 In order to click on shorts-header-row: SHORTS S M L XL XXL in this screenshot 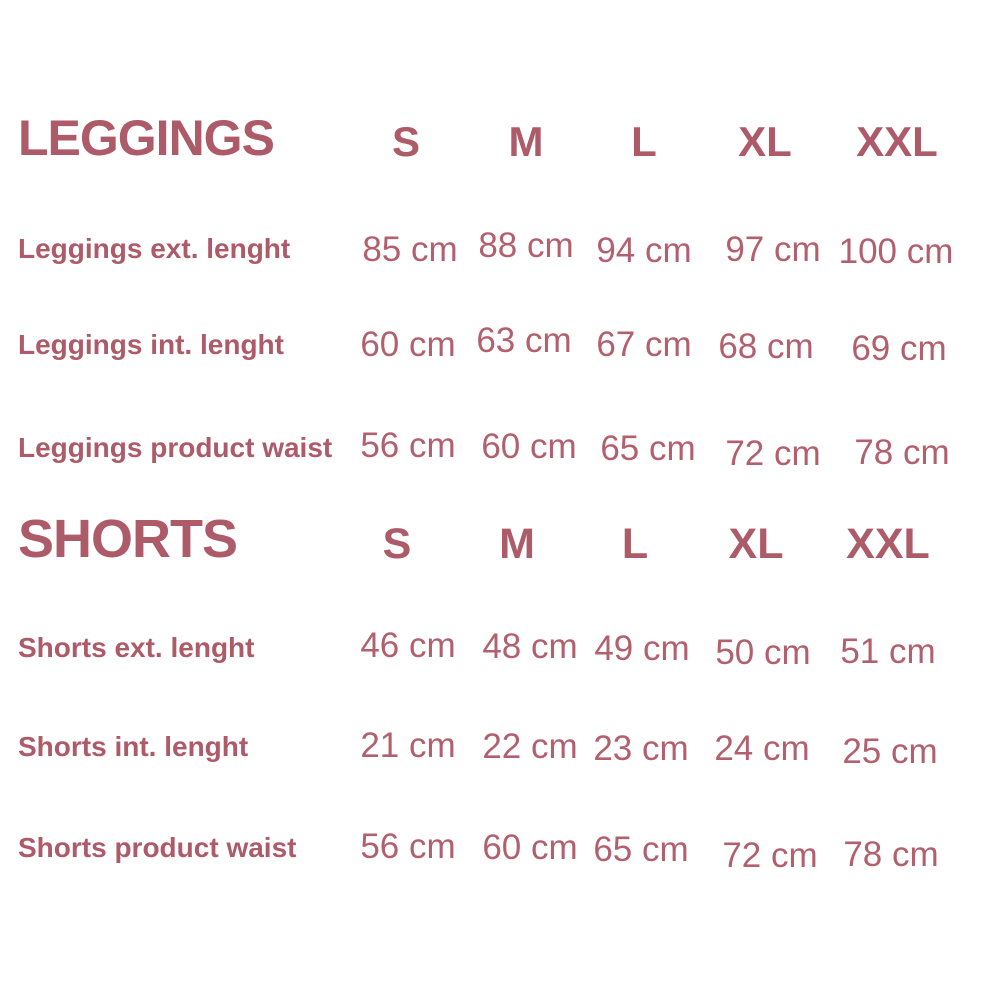, I will do `click(492, 539)`.